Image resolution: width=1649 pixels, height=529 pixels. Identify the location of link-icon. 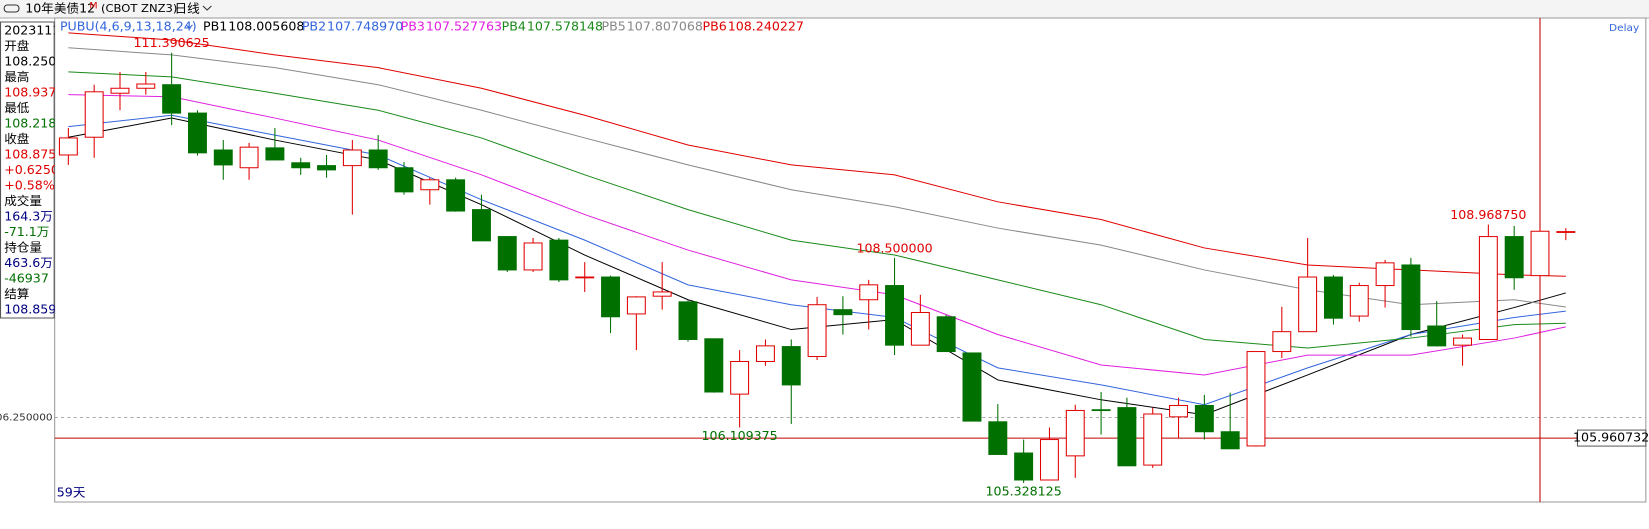
(11, 8).